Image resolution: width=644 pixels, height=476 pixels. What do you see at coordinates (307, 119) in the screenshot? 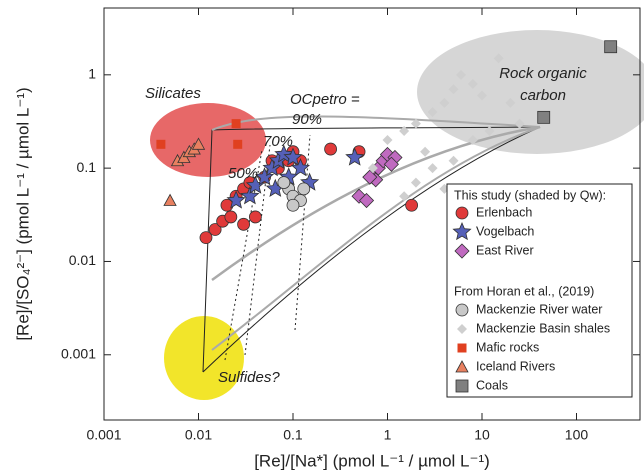
I see `annotation: 90%` at bounding box center [307, 119].